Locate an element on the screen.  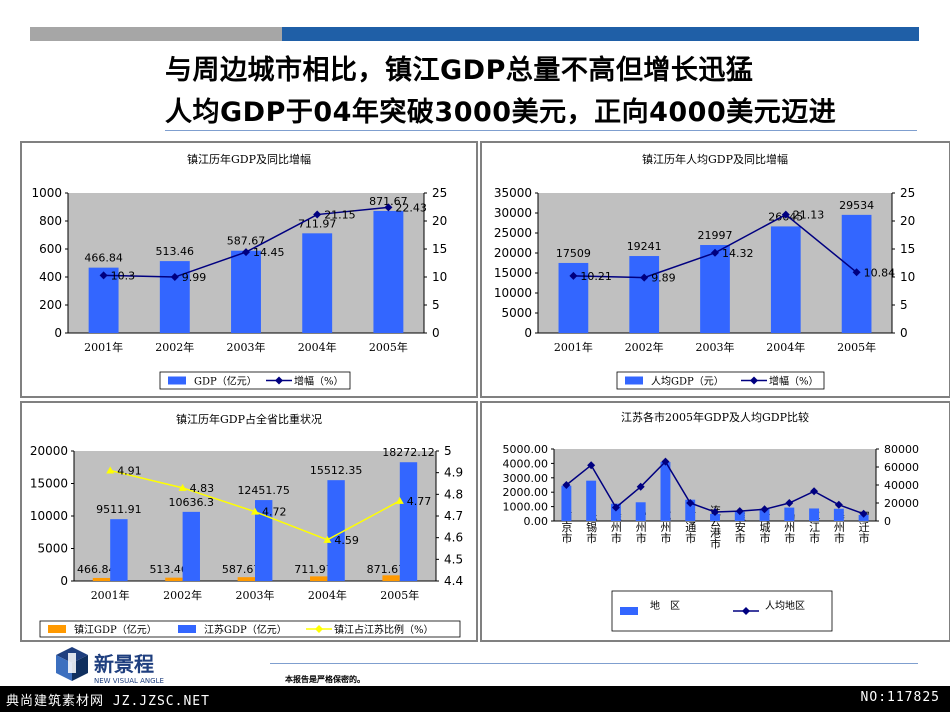
legend-label: 人均地区 is located at coordinates (785, 605).